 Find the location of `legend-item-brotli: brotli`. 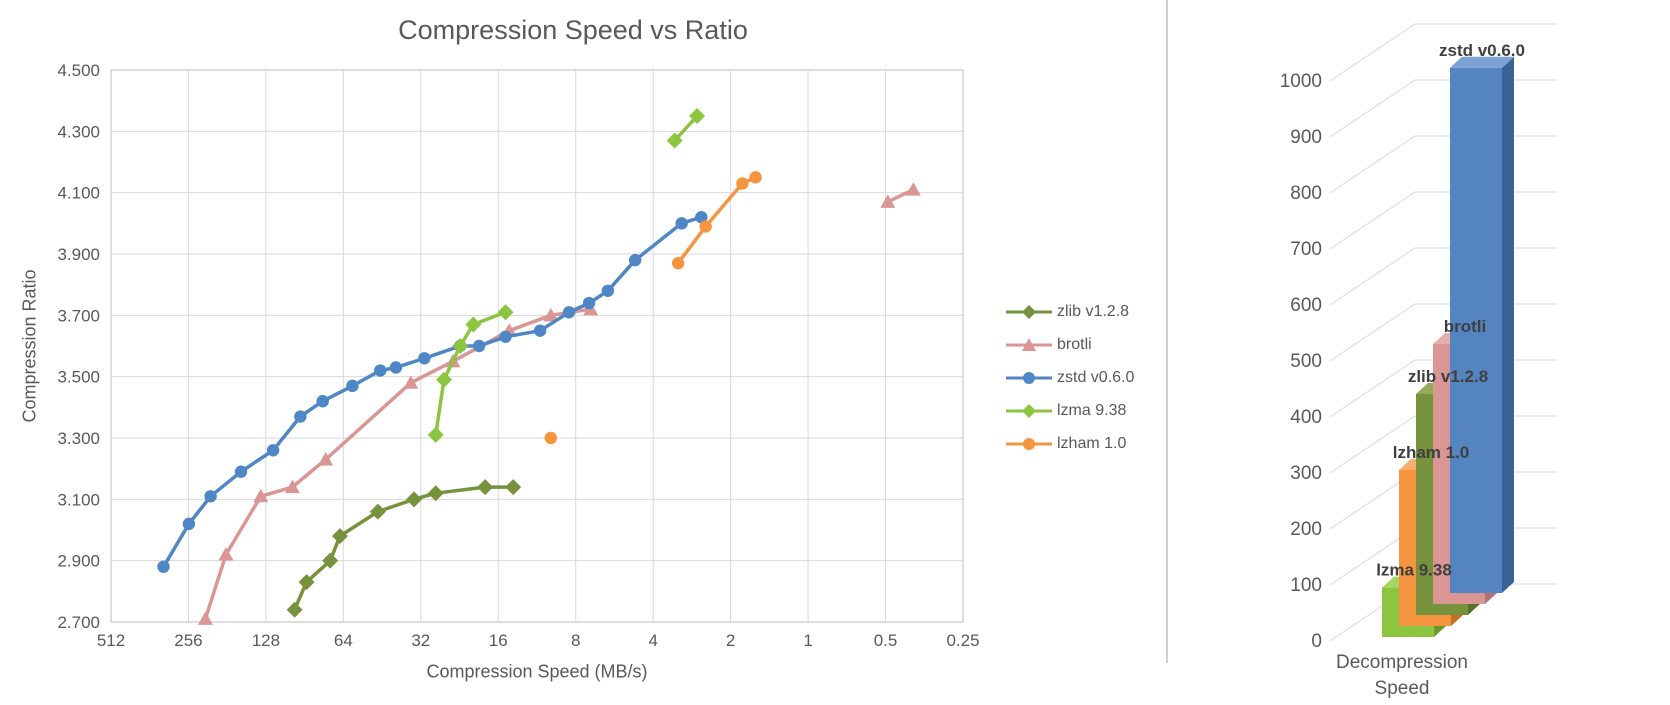

legend-item-brotli: brotli is located at coordinates (1070, 344).